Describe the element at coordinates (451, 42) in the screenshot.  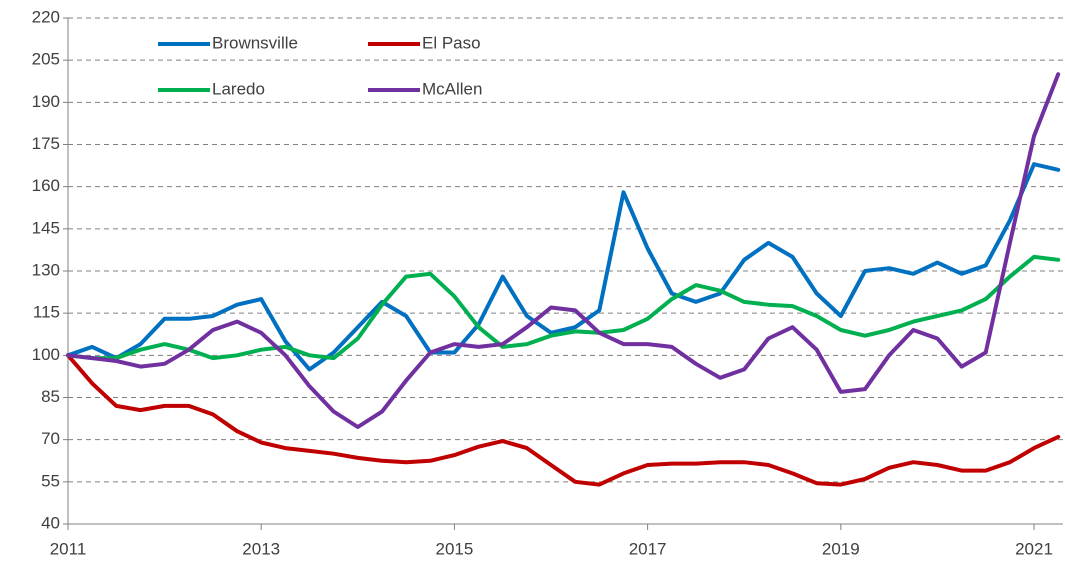
I see `legend-label: El Paso` at that location.